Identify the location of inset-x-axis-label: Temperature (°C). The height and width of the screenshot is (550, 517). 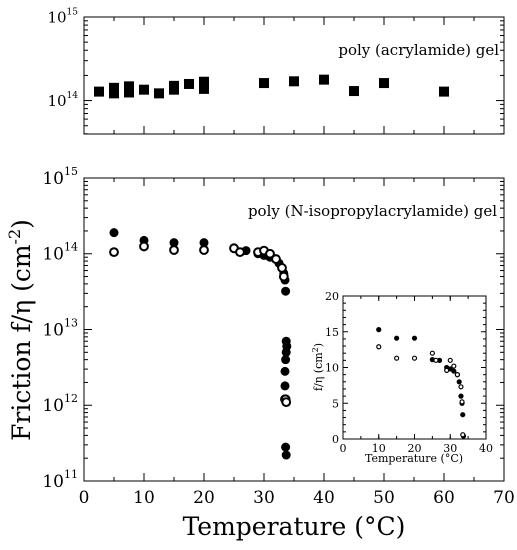
(414, 458).